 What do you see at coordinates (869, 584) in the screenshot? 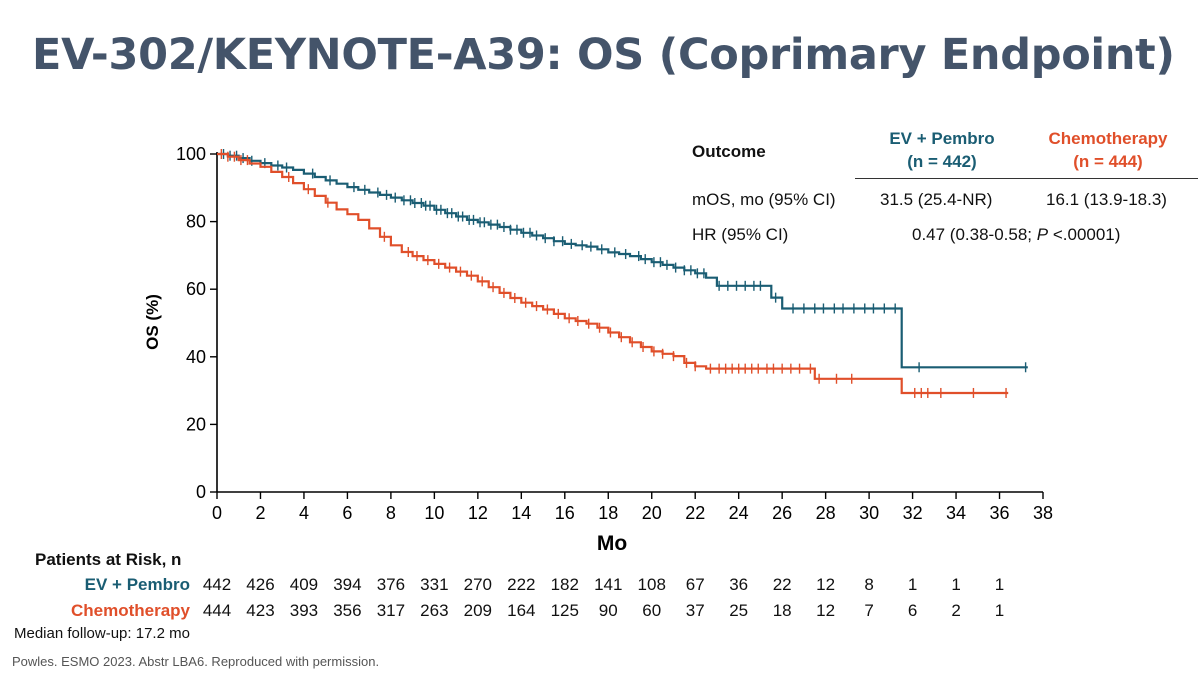
I see `risk-count: 8` at bounding box center [869, 584].